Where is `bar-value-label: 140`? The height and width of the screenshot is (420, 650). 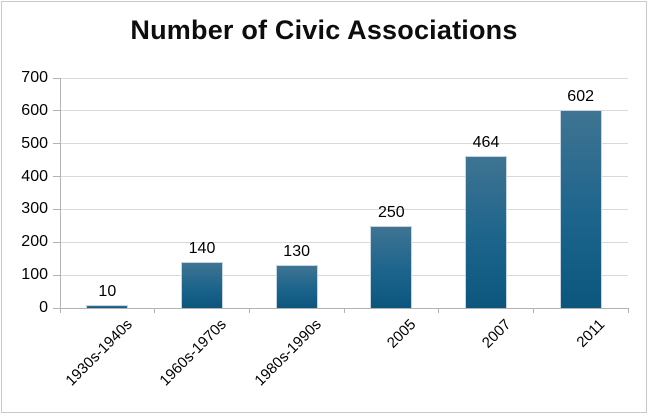
bar-value-label: 140 is located at coordinates (202, 248).